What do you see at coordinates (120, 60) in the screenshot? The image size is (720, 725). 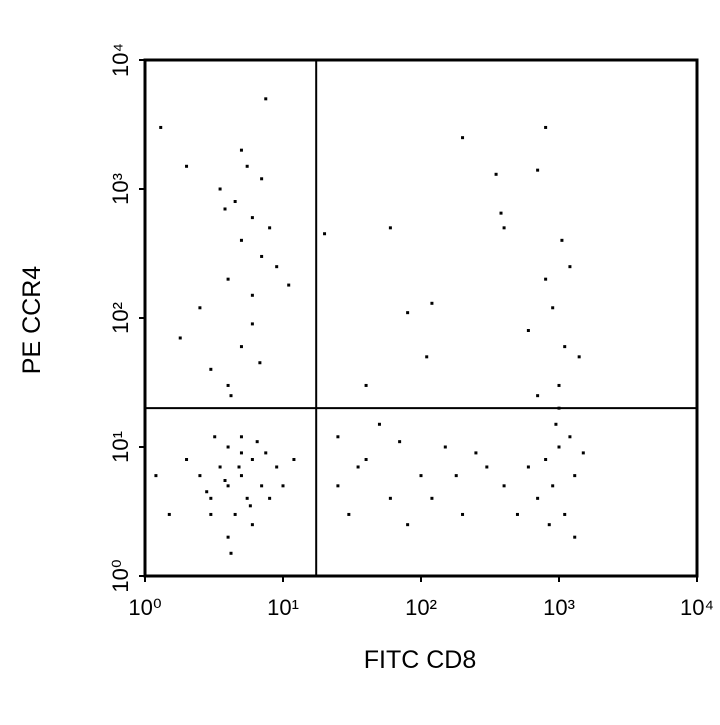 I see `y-tick-label: 10⁴` at bounding box center [120, 60].